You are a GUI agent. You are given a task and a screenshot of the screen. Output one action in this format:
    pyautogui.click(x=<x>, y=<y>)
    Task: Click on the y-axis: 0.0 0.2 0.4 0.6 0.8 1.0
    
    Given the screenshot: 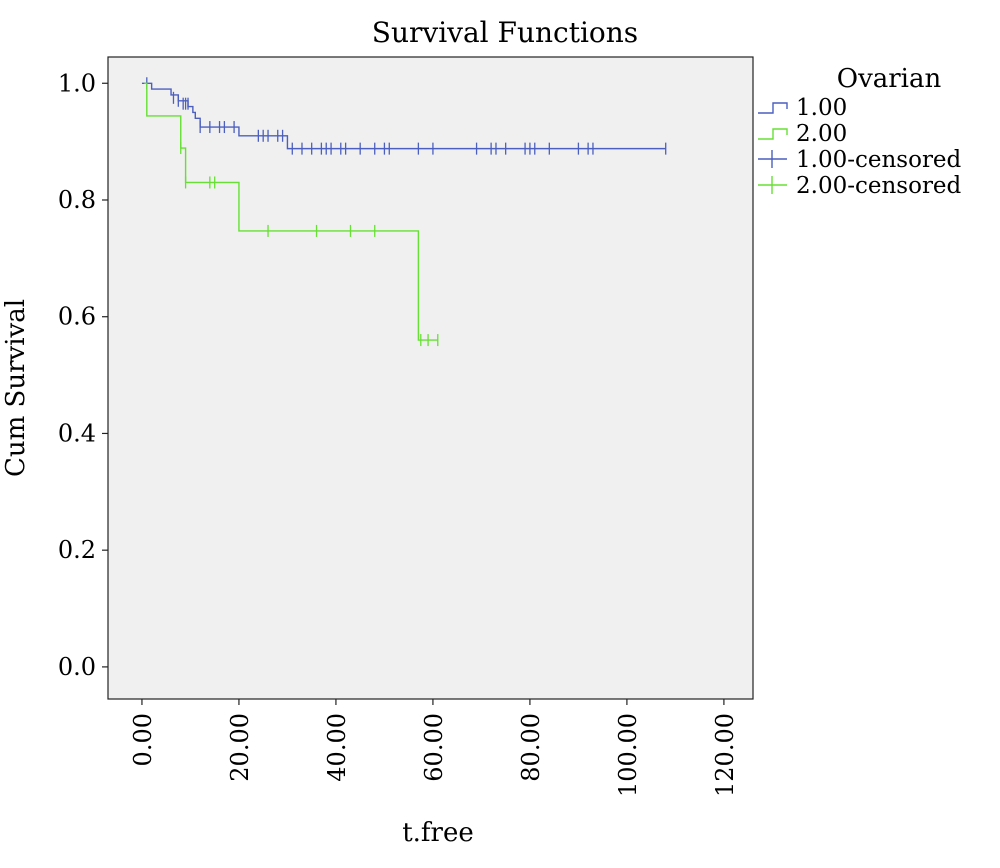 What is the action you would take?
    pyautogui.click(x=83, y=375)
    